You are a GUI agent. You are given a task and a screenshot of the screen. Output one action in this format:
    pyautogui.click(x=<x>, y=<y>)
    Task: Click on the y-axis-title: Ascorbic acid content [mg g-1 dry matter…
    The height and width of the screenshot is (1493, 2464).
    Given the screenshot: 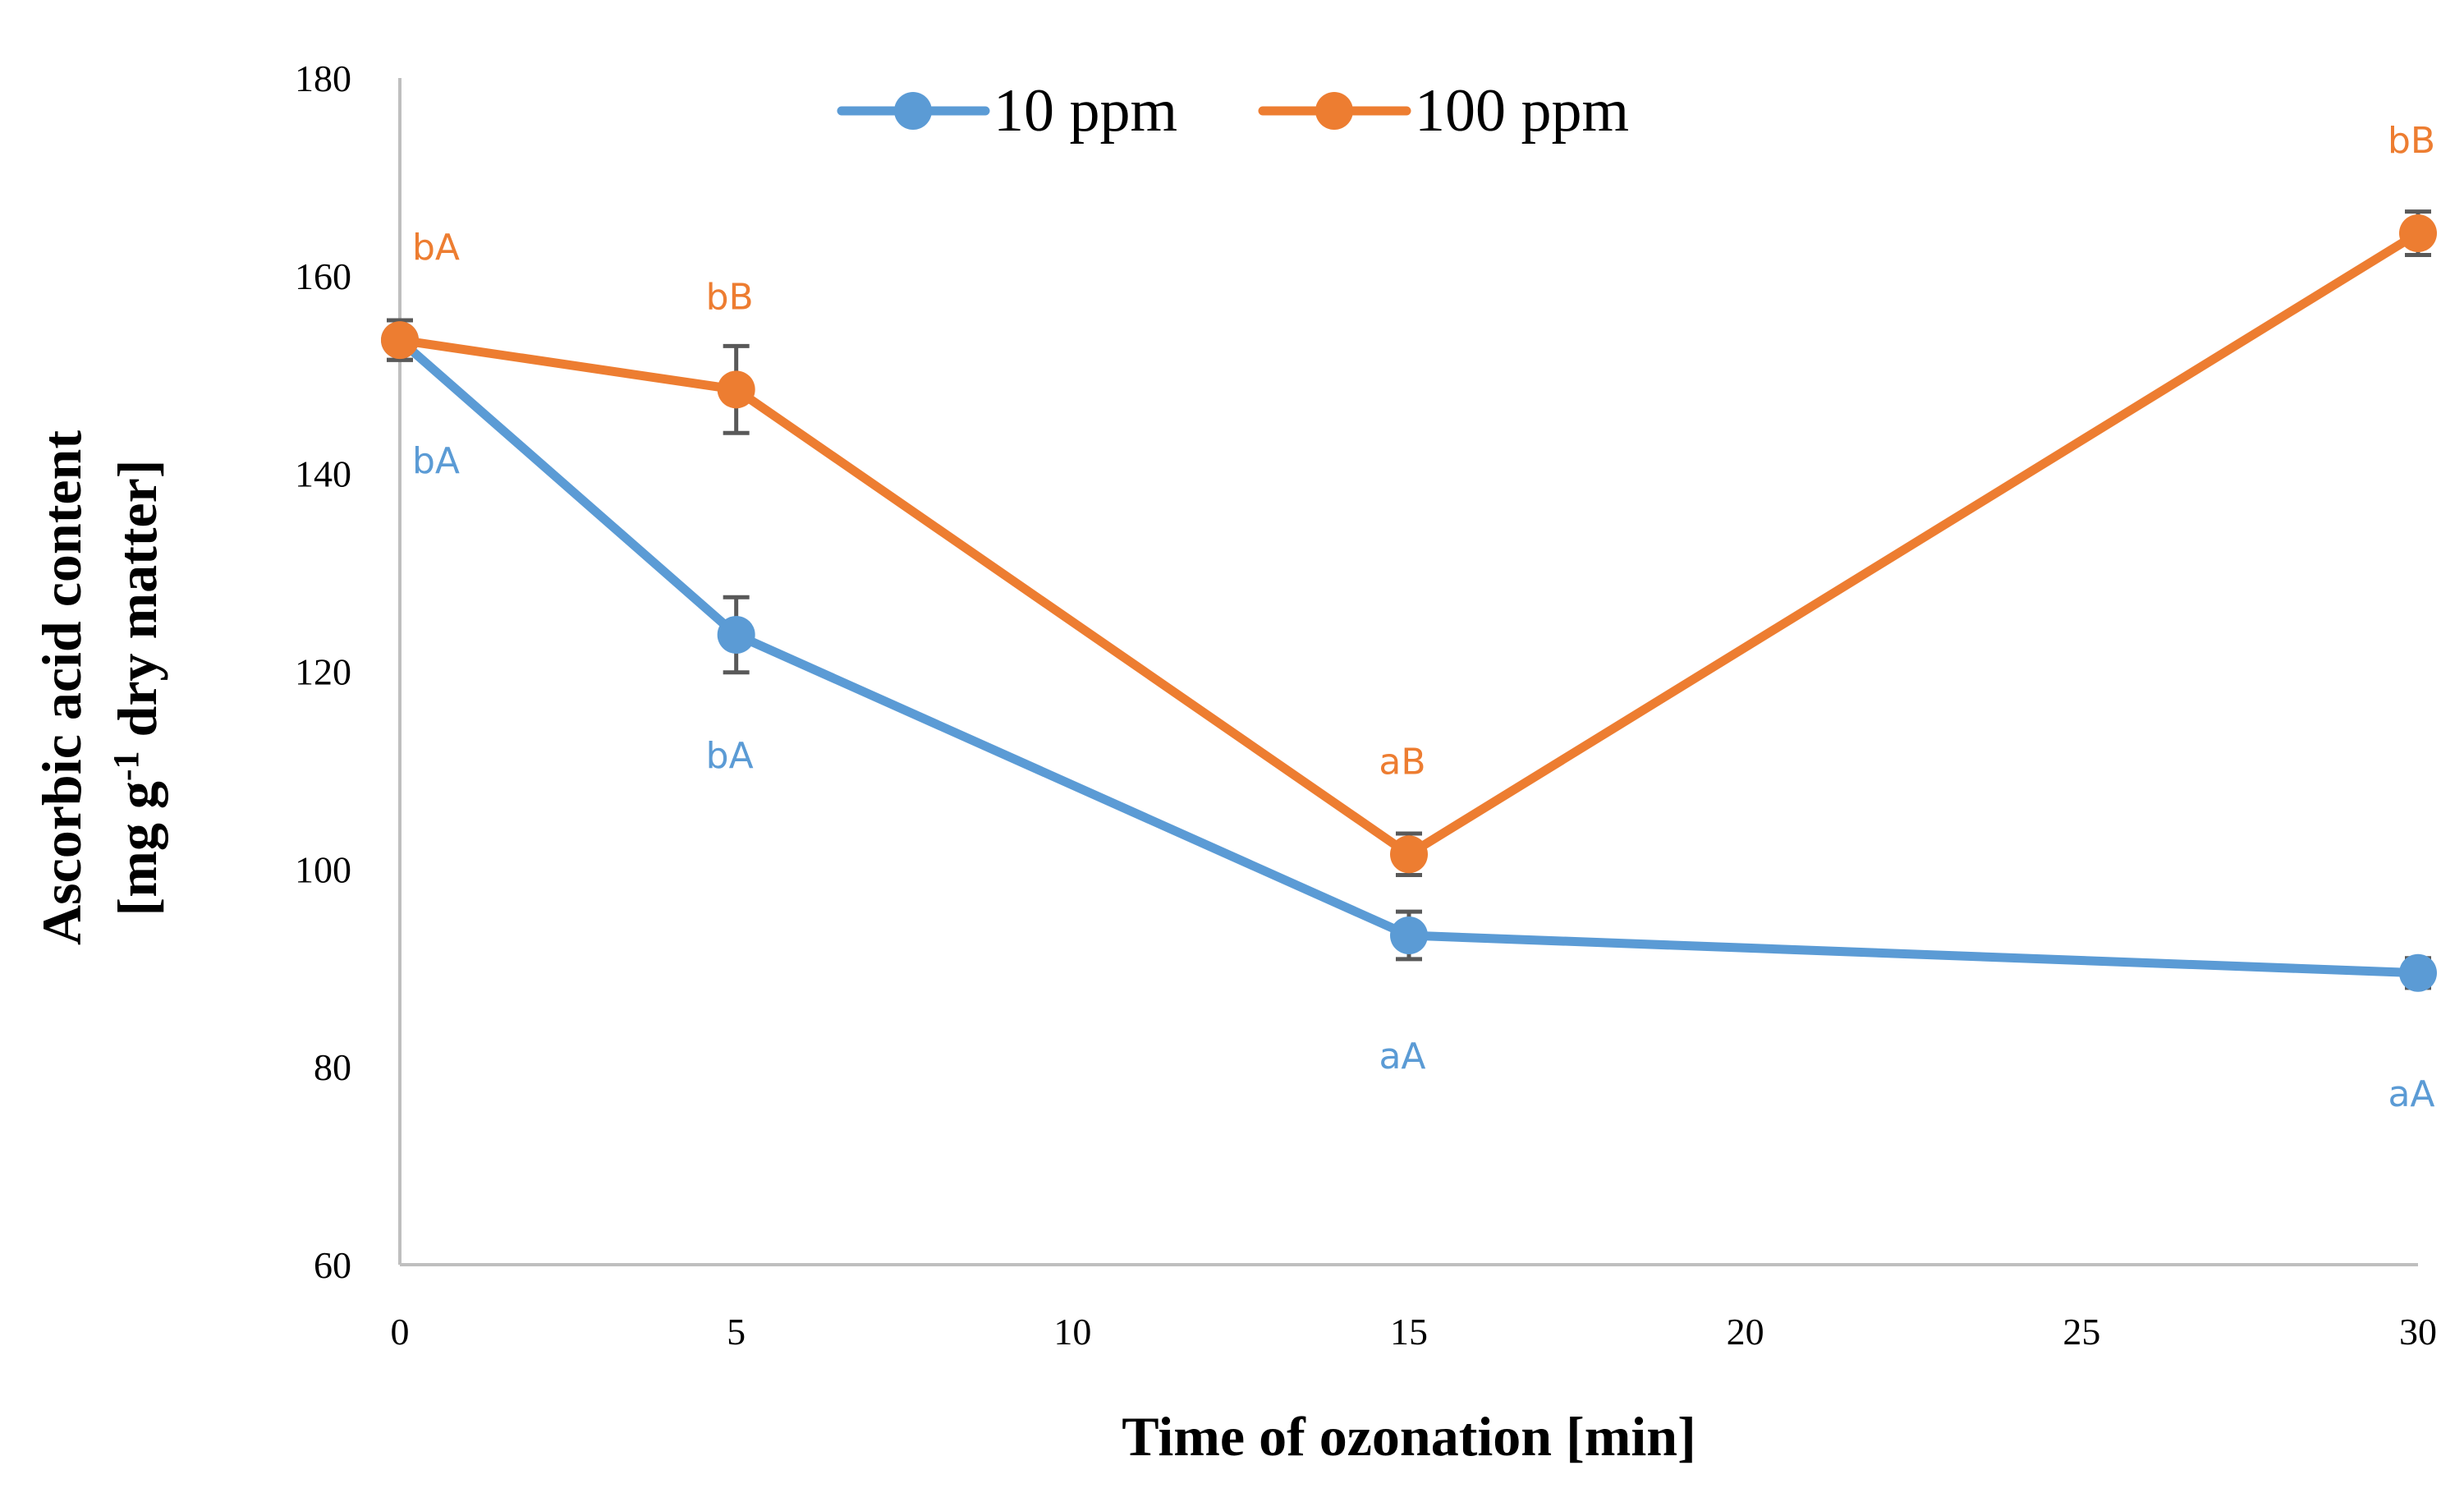 What is the action you would take?
    pyautogui.click(x=99, y=687)
    